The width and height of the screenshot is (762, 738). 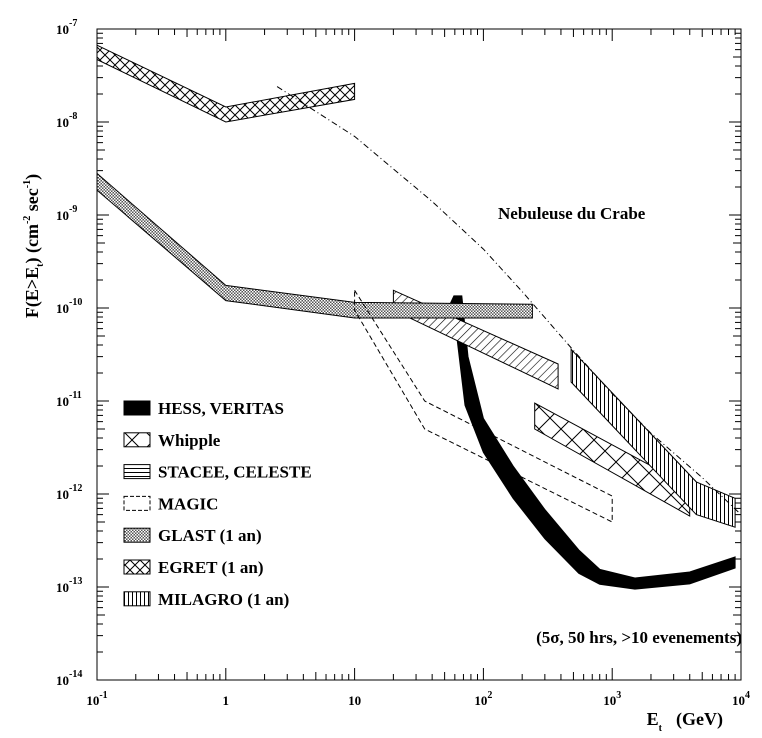 What do you see at coordinates (235, 472) in the screenshot?
I see `legend-label-2: STACEE, CELESTE` at bounding box center [235, 472].